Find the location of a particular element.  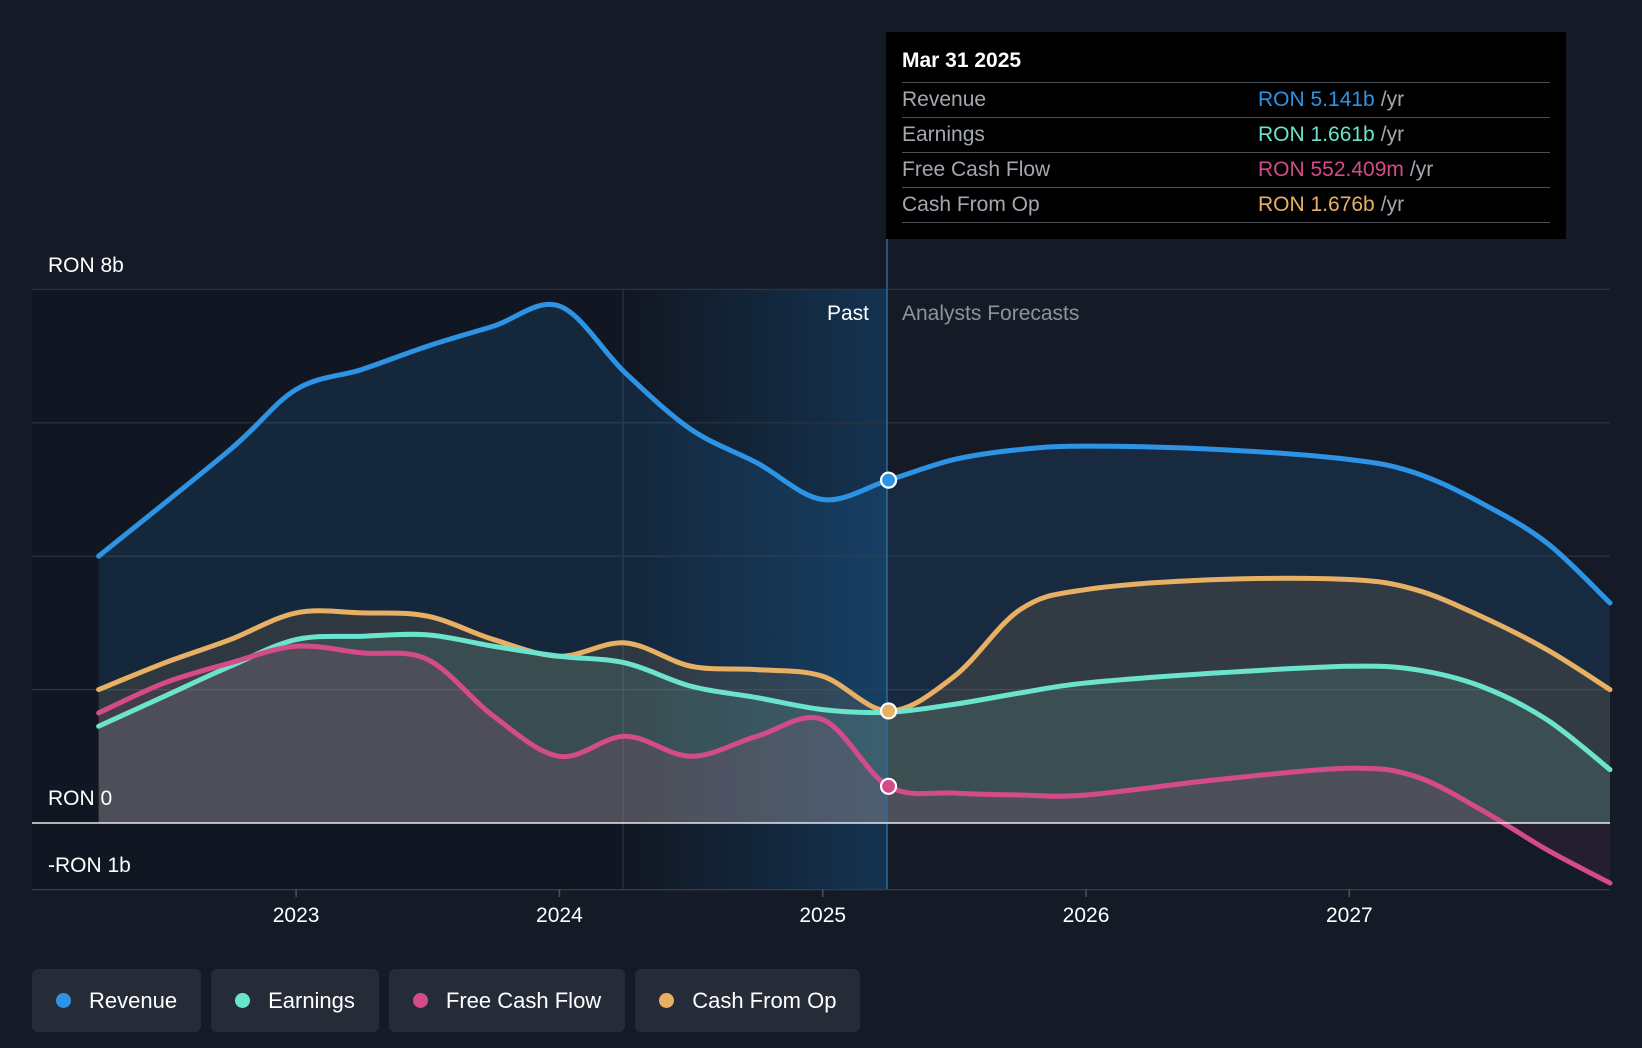

revenue-marker is located at coordinates (888, 480).